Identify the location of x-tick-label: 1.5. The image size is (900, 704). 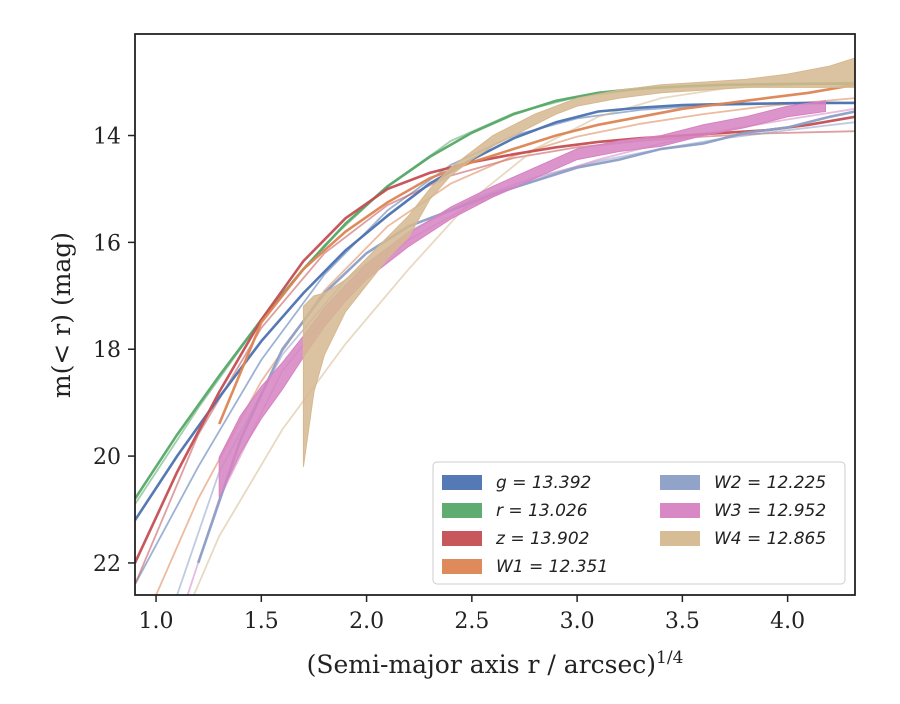
(261, 621).